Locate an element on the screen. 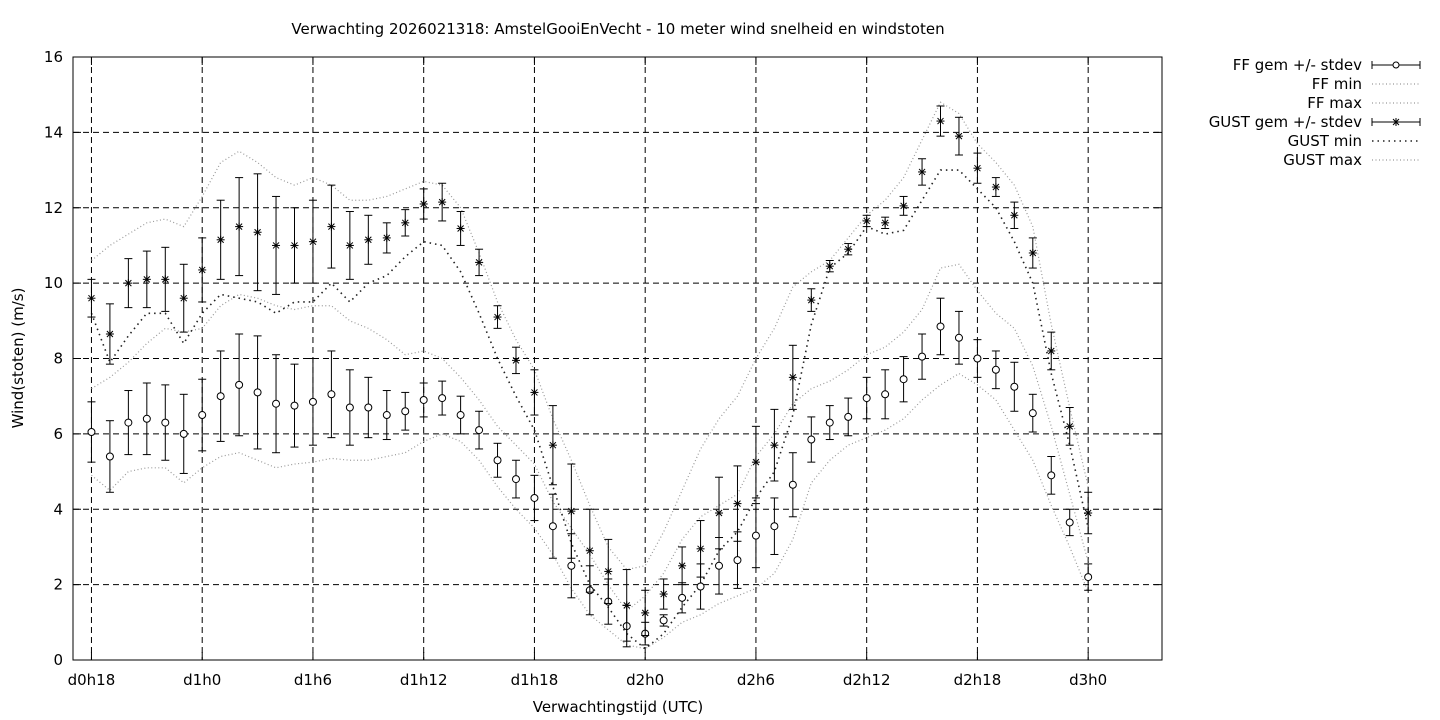  y-tick-label: 8 is located at coordinates (58, 359).